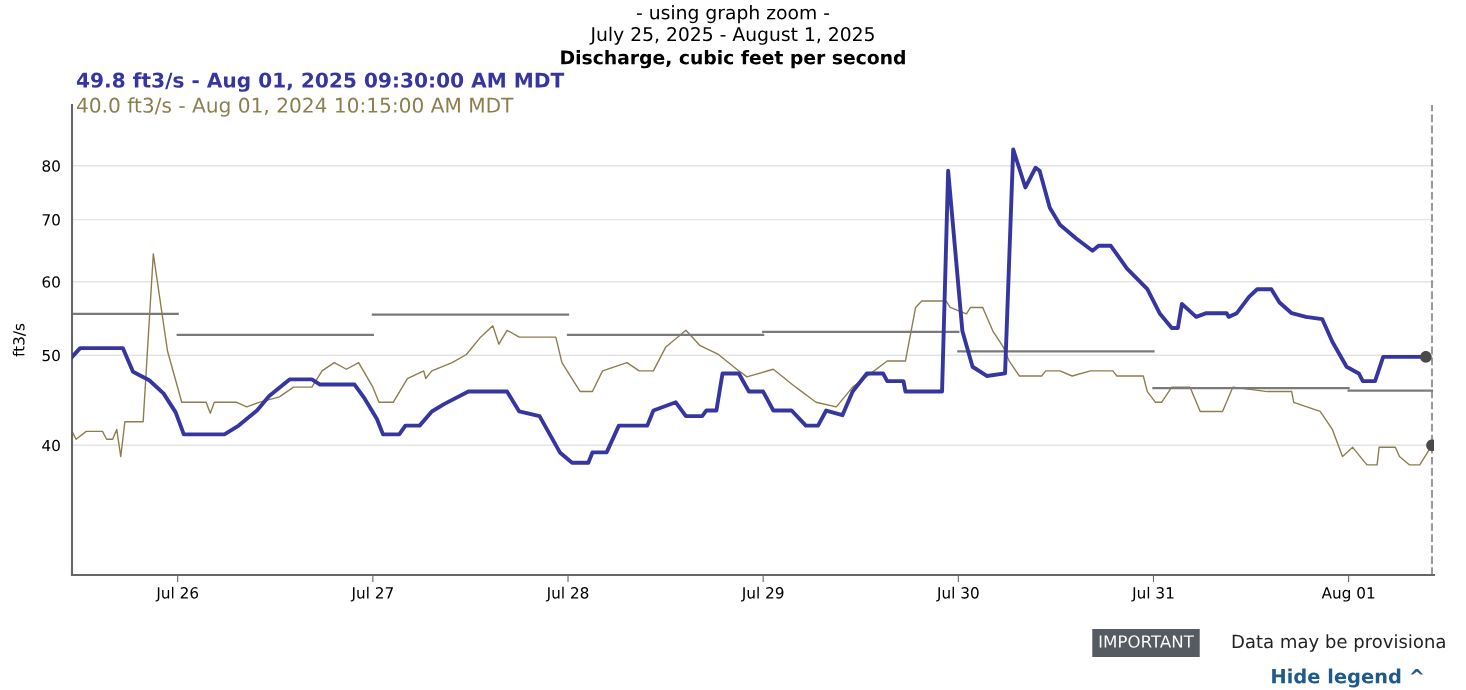 Image resolution: width=1466 pixels, height=690 pixels. I want to click on y-tick-label: 70, so click(51, 220).